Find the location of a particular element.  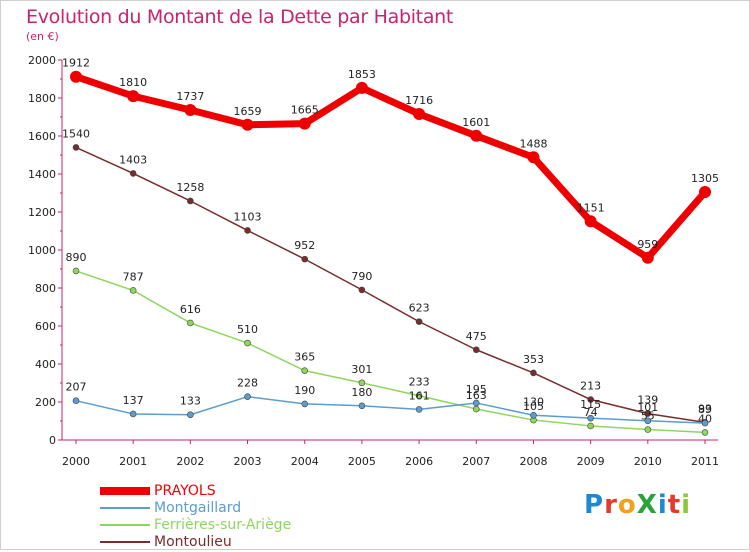

data-label: 1488 is located at coordinates (533, 143).